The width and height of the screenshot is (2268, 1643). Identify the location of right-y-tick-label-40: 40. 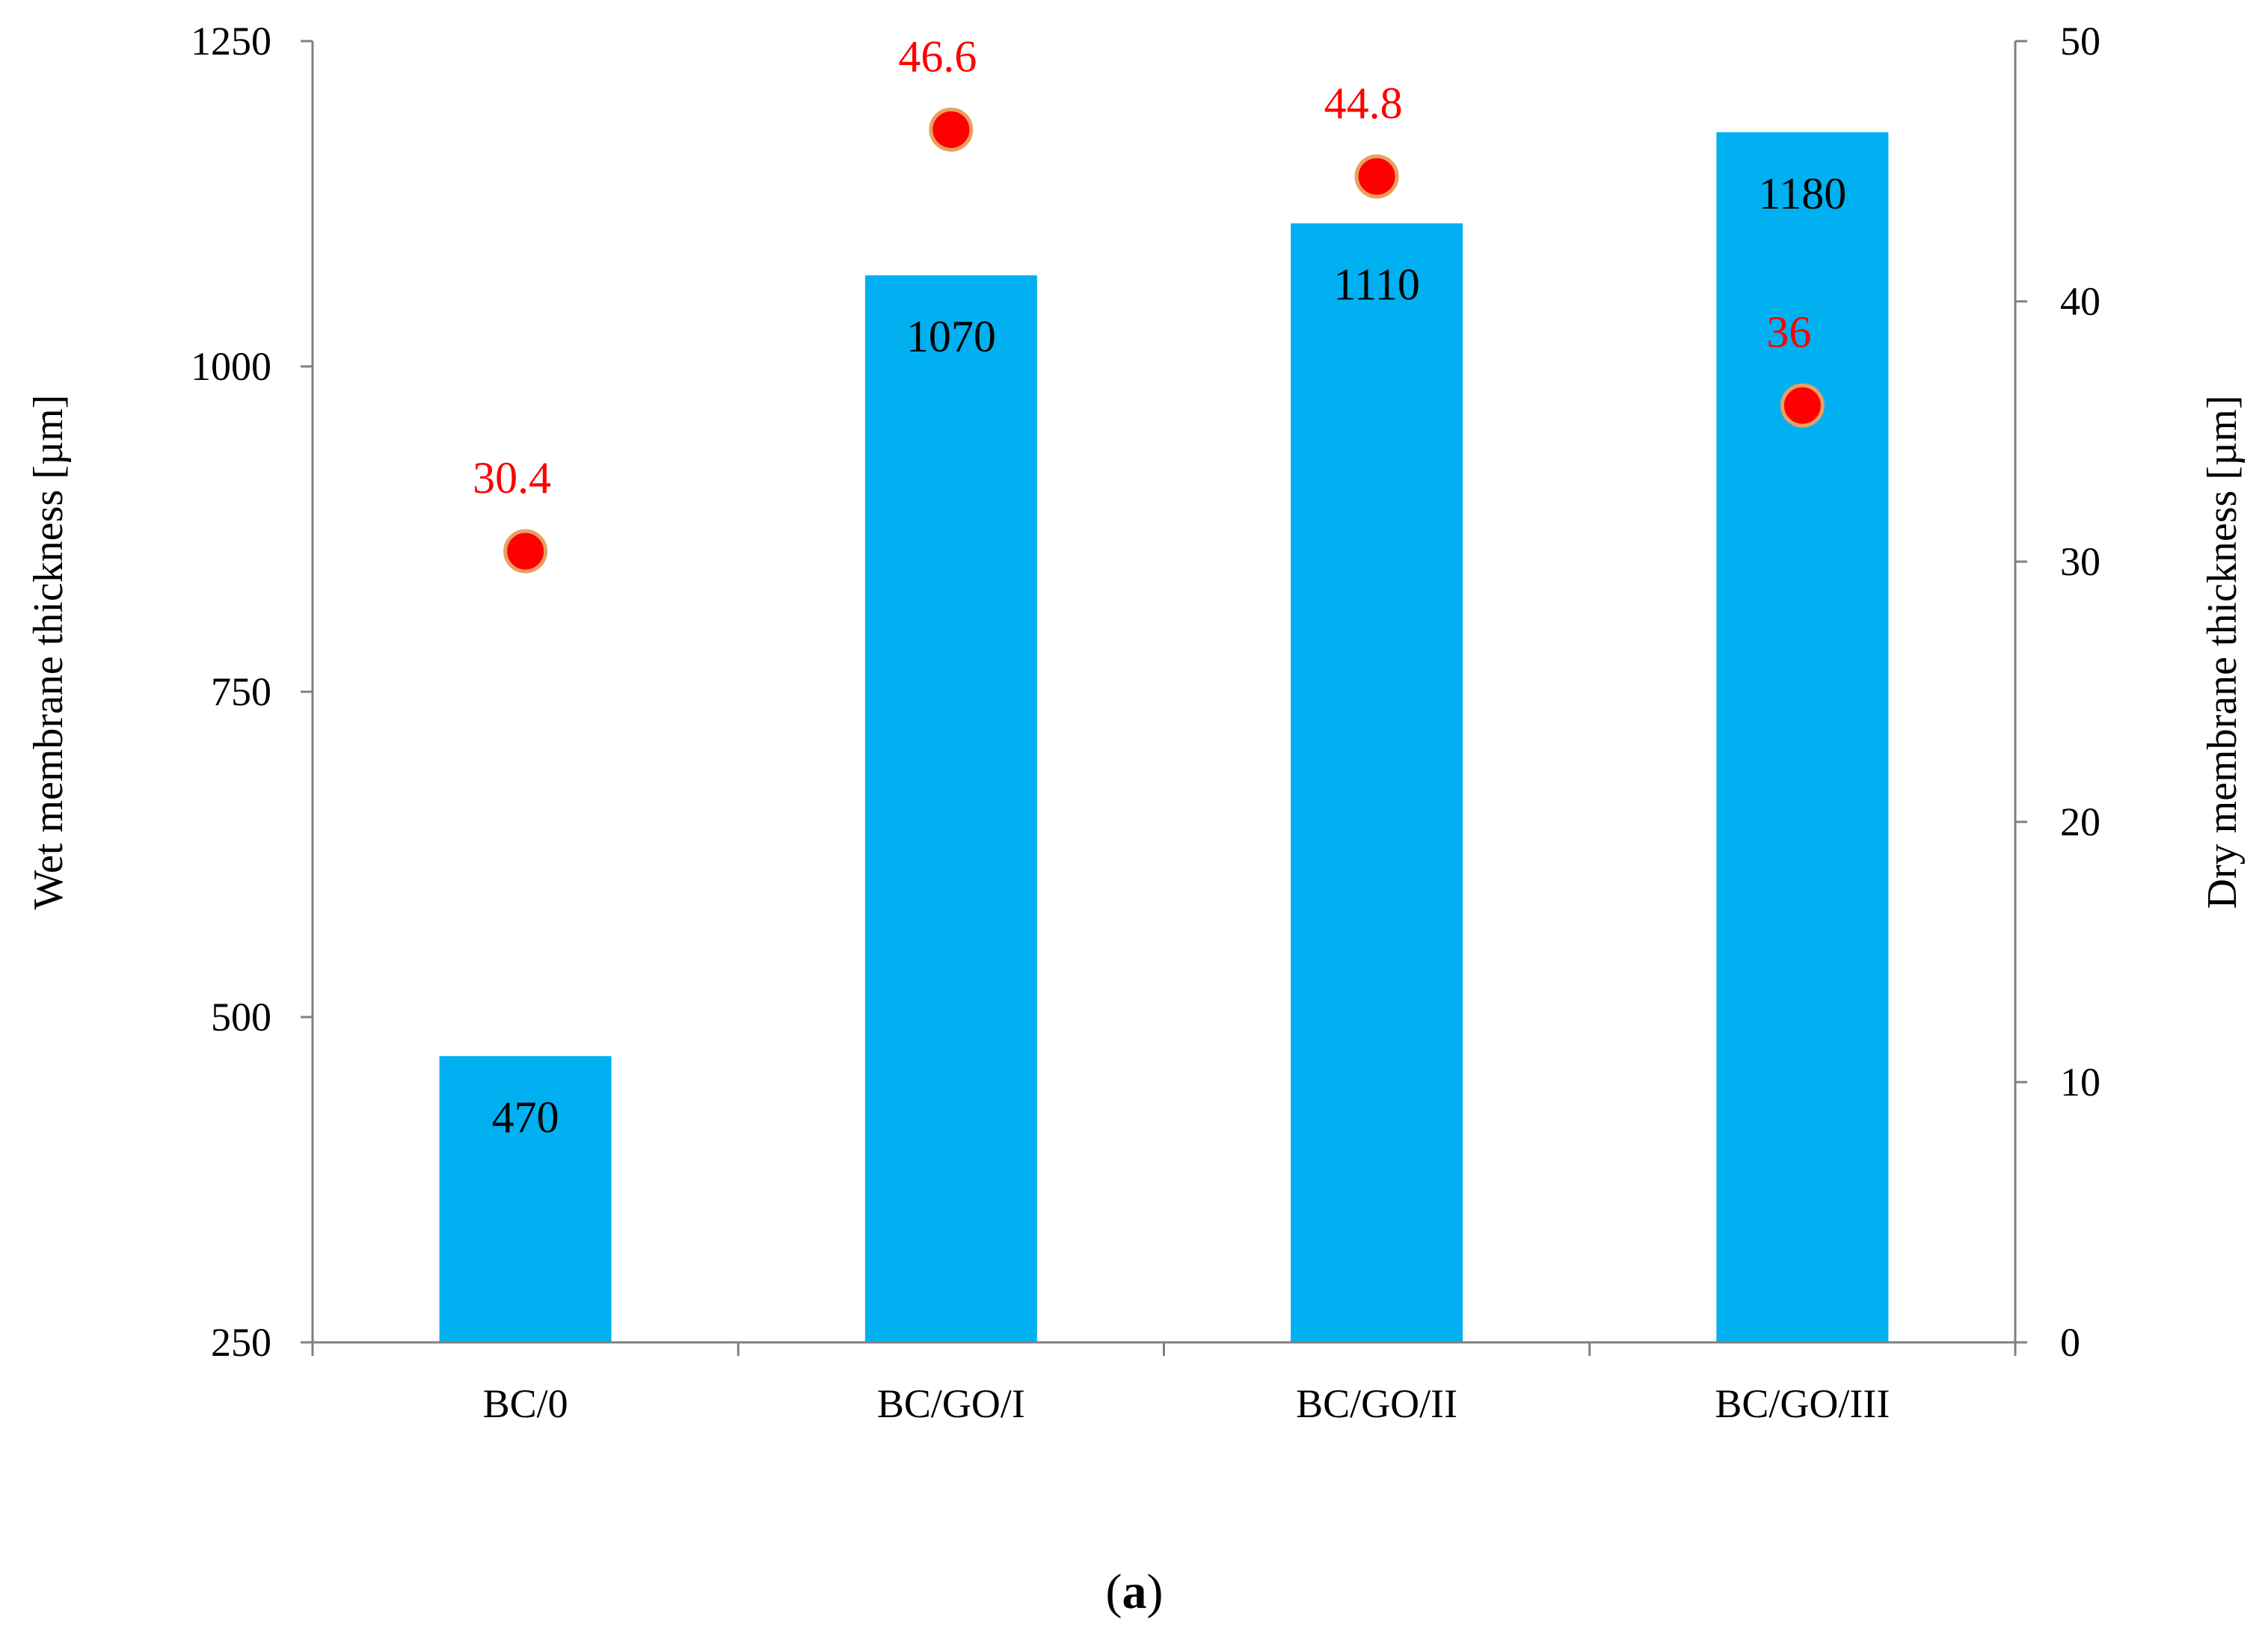
(2080, 301).